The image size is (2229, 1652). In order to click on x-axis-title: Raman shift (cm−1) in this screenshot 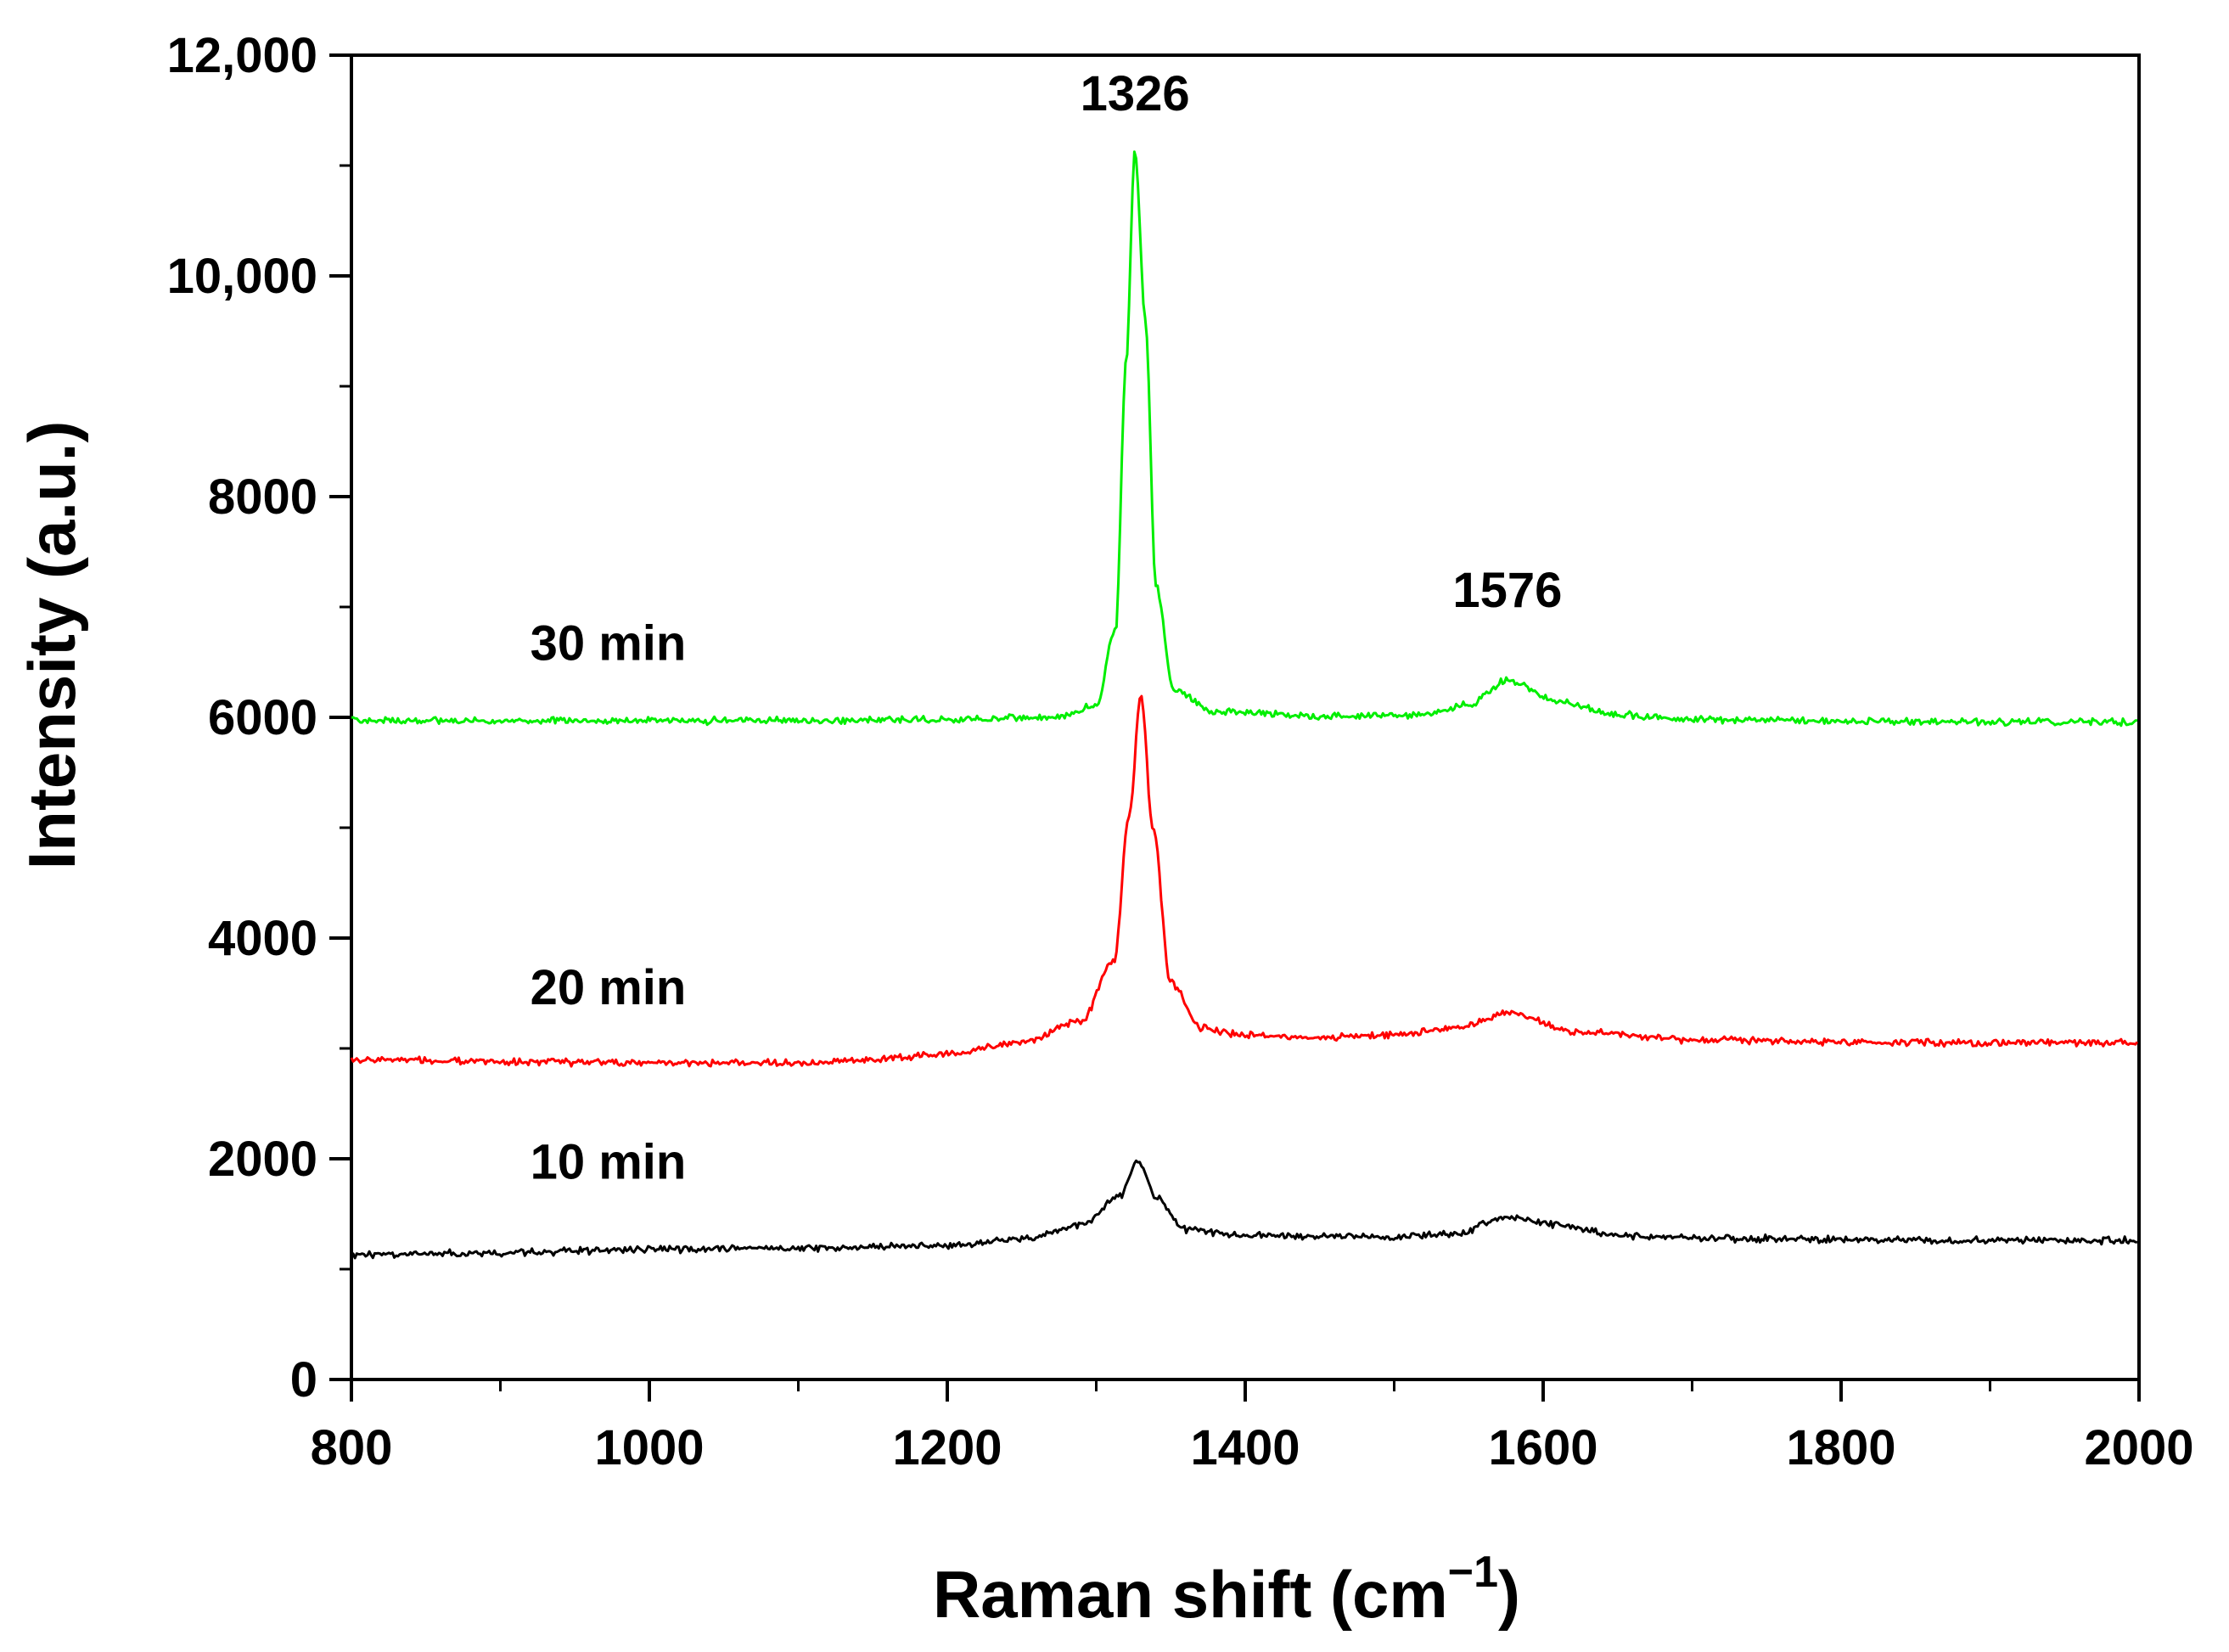, I will do `click(1226, 1590)`.